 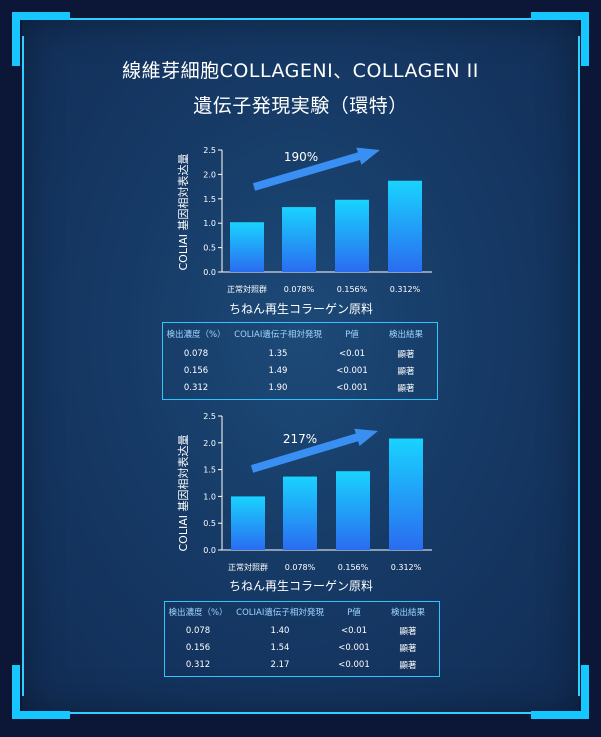 I want to click on table-cell: 1.40, so click(x=280, y=630).